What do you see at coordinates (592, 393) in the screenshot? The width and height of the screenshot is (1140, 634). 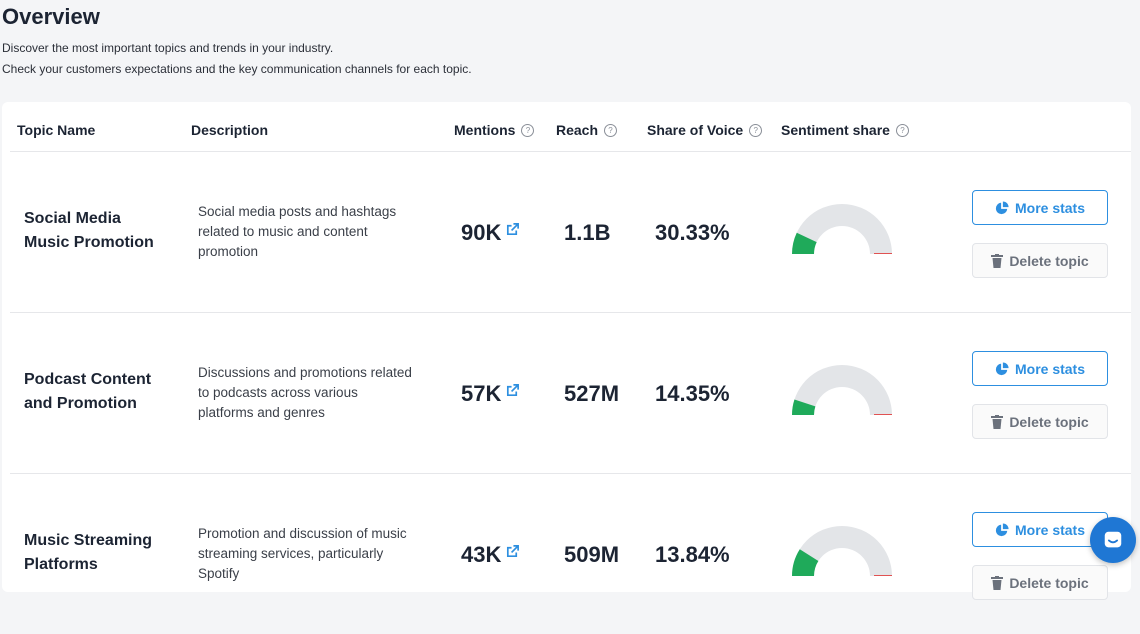 I see `reach-value: 527M` at bounding box center [592, 393].